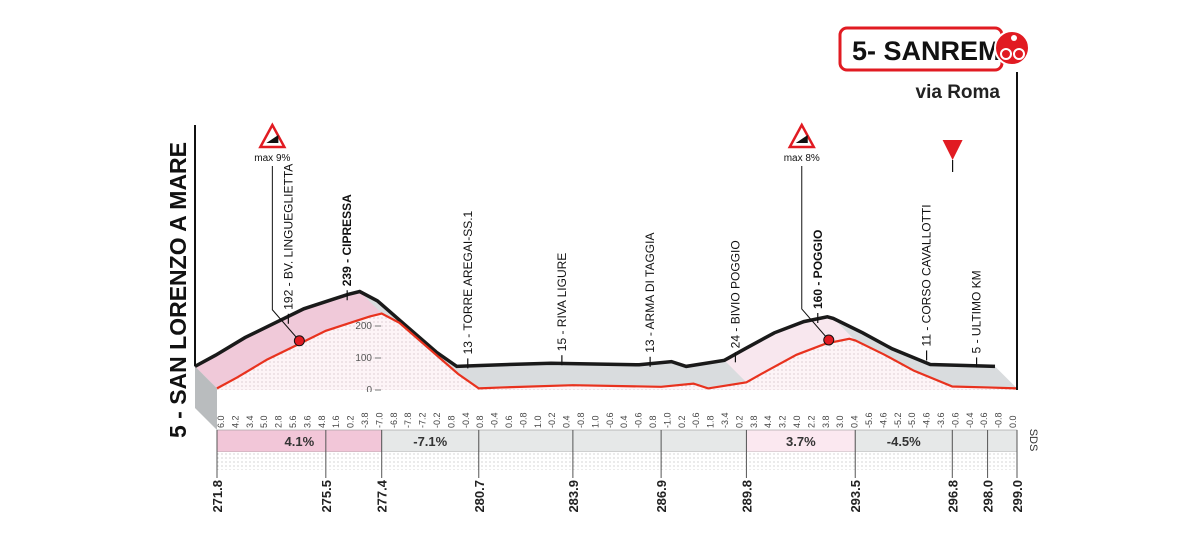 This screenshot has height=547, width=1200. I want to click on segment-number: 5.6, so click(293, 421).